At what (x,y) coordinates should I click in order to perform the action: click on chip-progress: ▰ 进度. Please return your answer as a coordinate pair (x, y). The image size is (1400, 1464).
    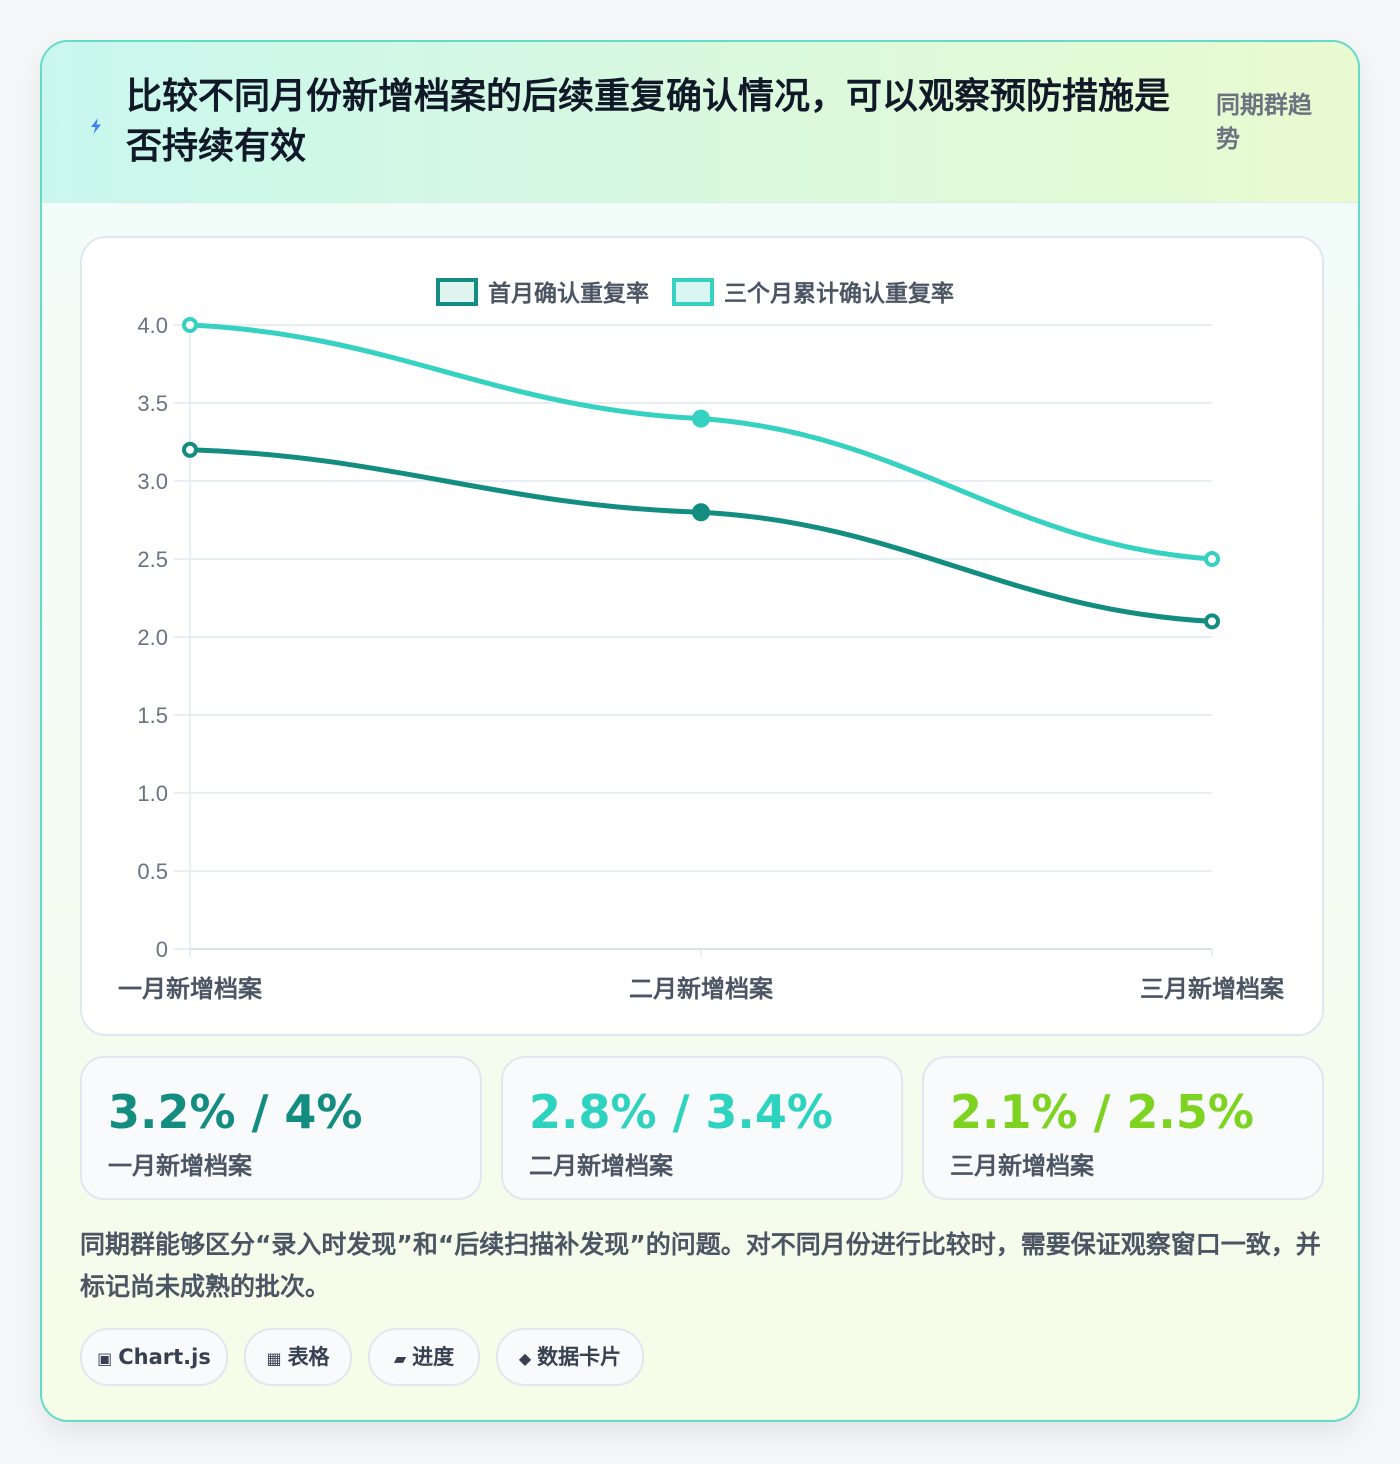
    Looking at the image, I should click on (424, 1357).